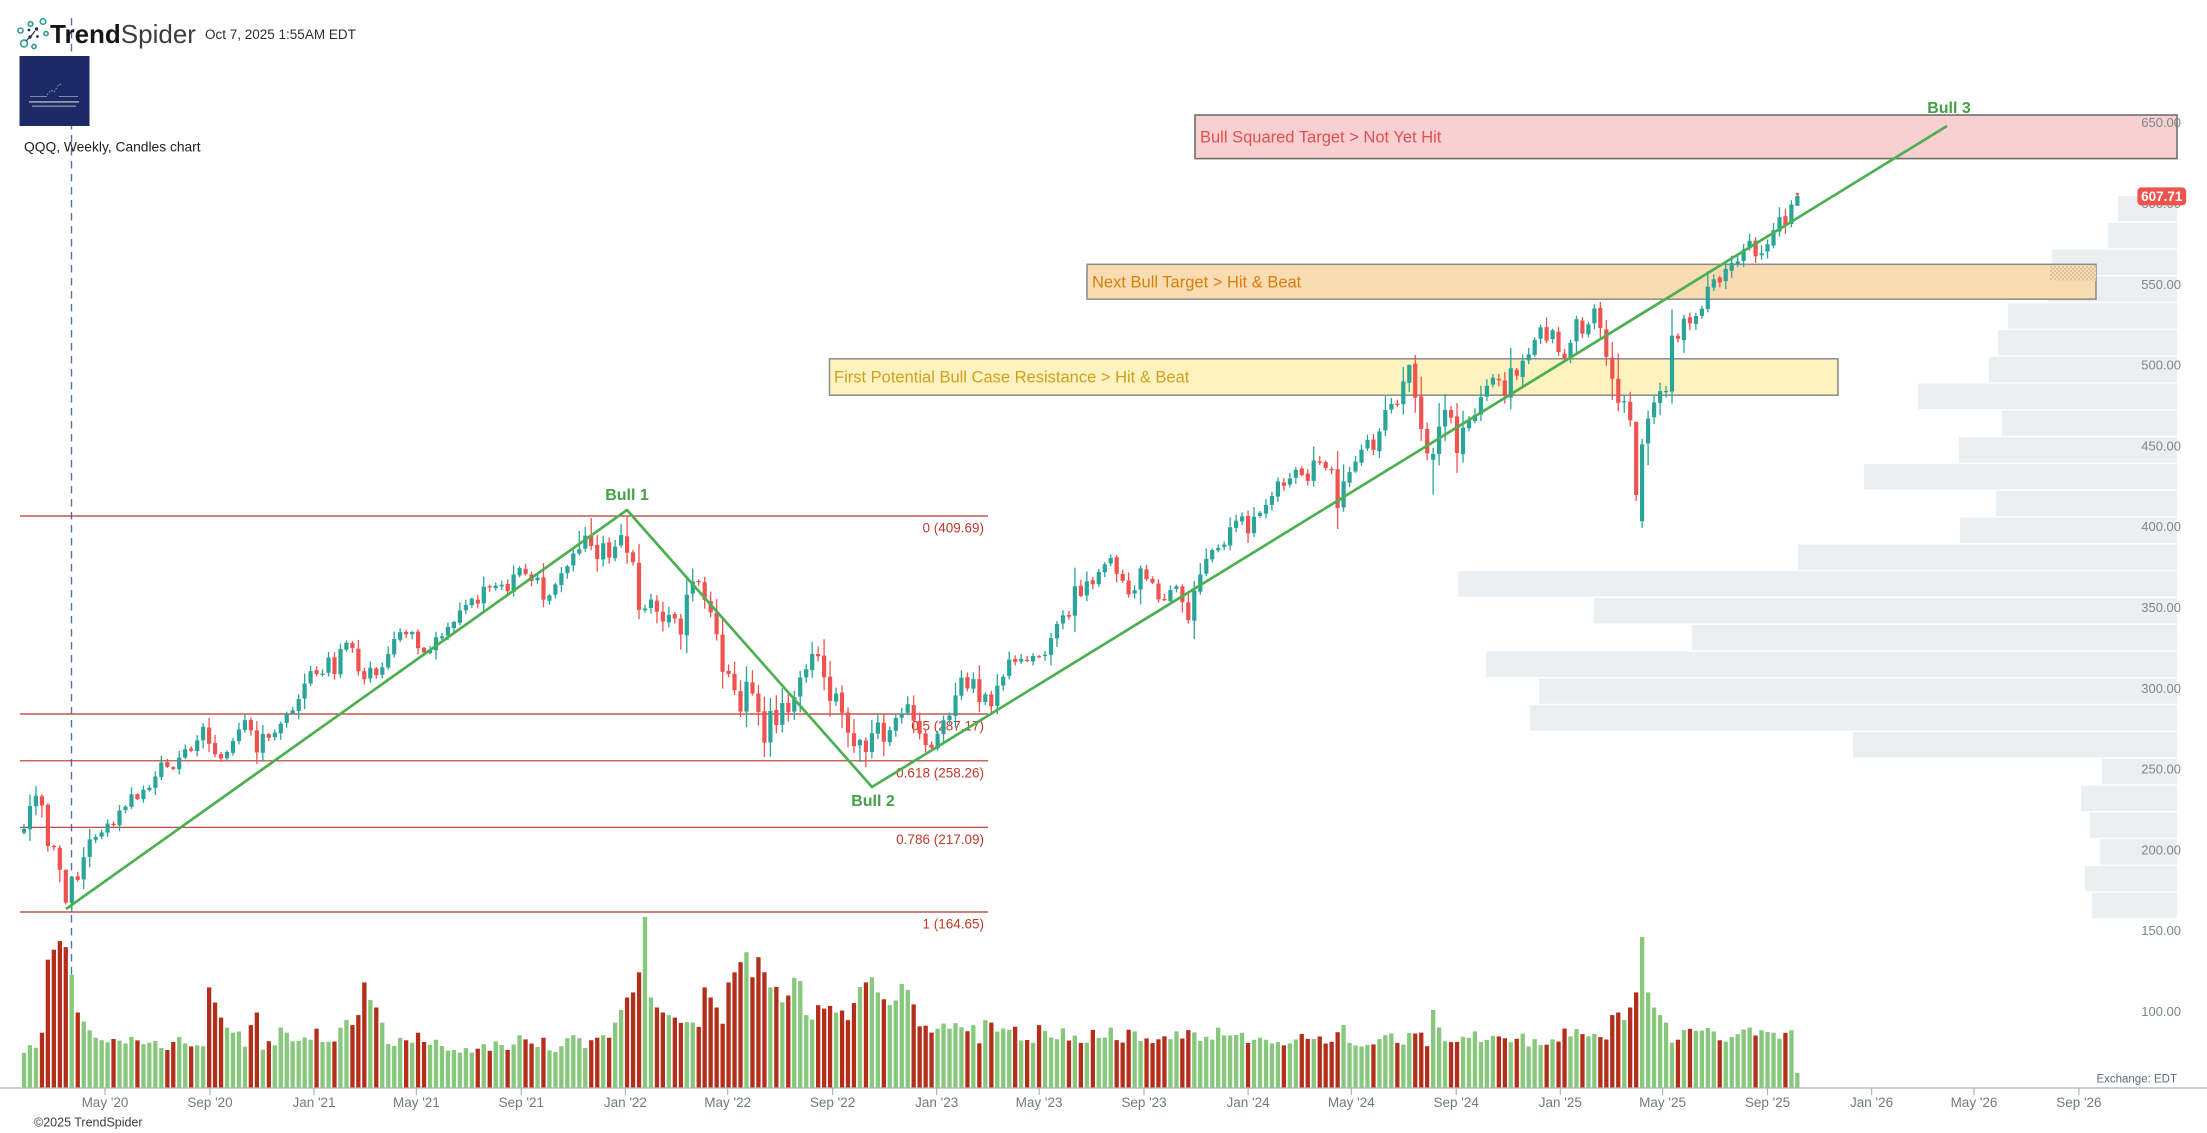 This screenshot has height=1133, width=2207. What do you see at coordinates (2161, 1011) in the screenshot?
I see `svg-text: 100.00` at bounding box center [2161, 1011].